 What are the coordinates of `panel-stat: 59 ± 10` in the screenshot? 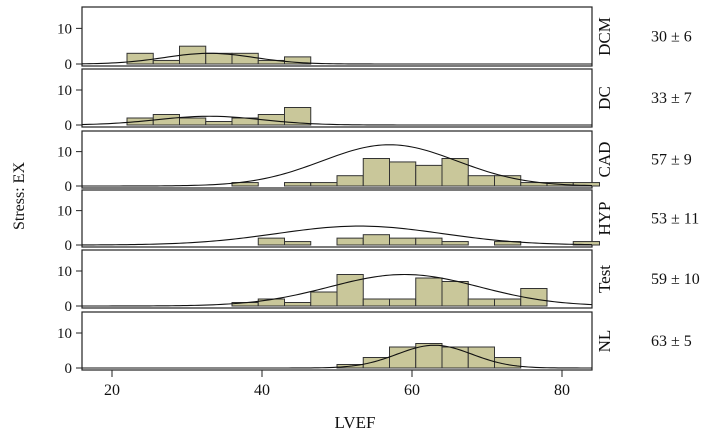 It's located at (675, 279).